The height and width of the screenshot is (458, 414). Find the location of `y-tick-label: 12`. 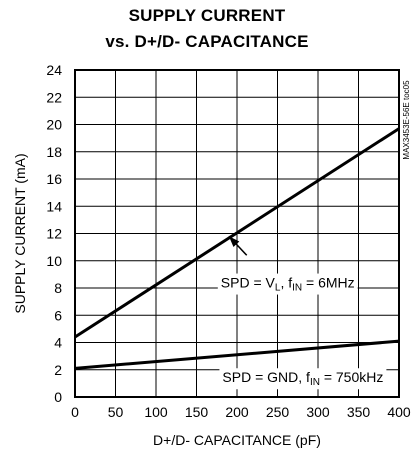

y-tick-label: 12 is located at coordinates (54, 234).